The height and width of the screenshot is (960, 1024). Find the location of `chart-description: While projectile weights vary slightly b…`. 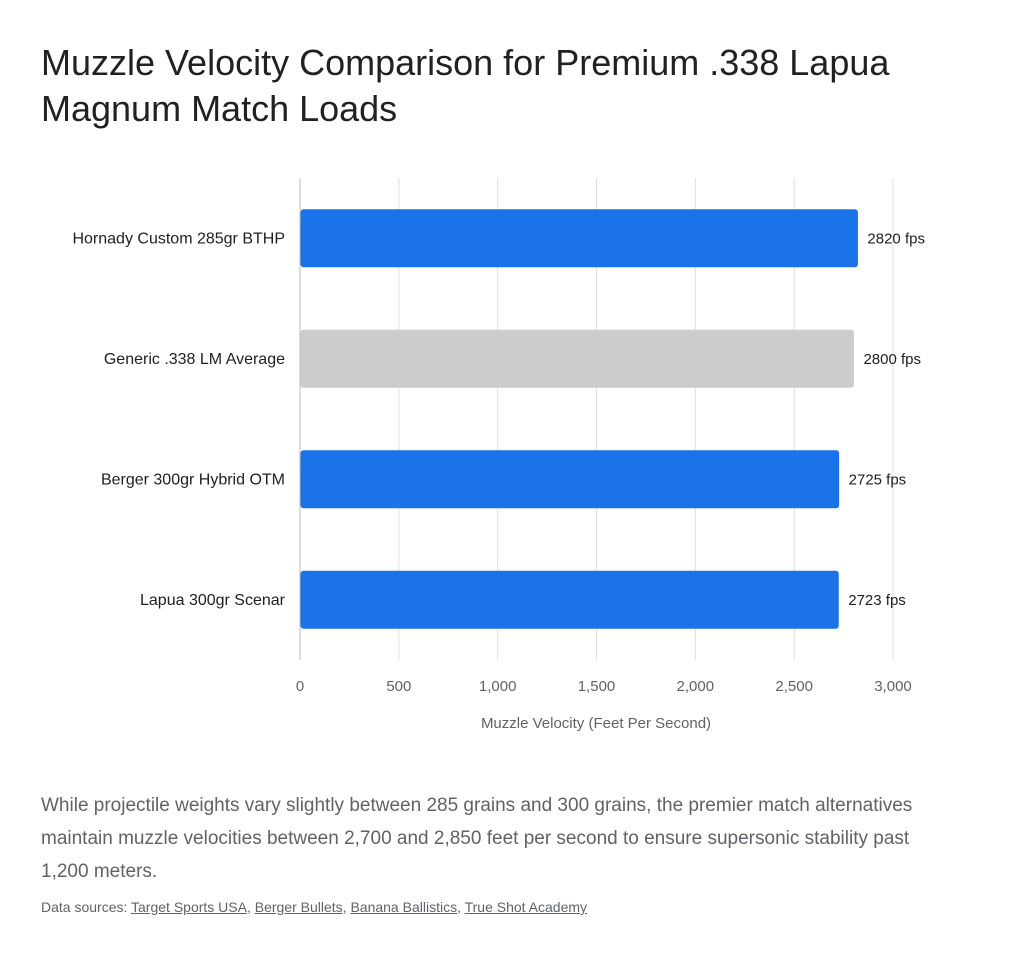

chart-description: While projectile weights vary slightly b… is located at coordinates (477, 838).